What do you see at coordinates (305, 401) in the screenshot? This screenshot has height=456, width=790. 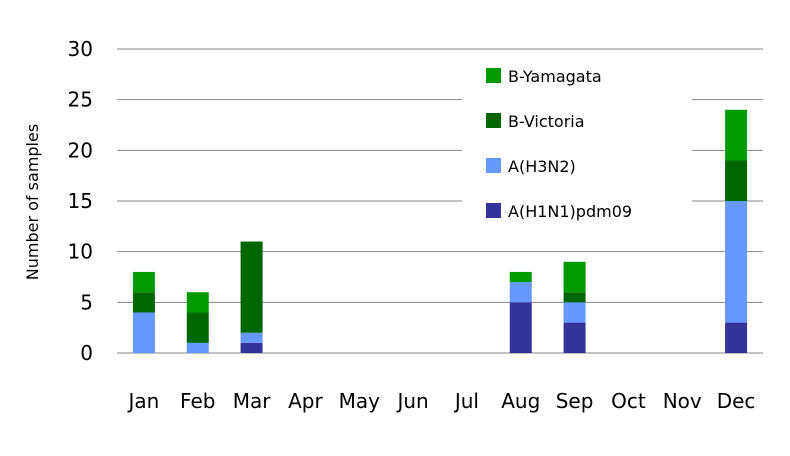 I see `x-tick-label: Apr` at bounding box center [305, 401].